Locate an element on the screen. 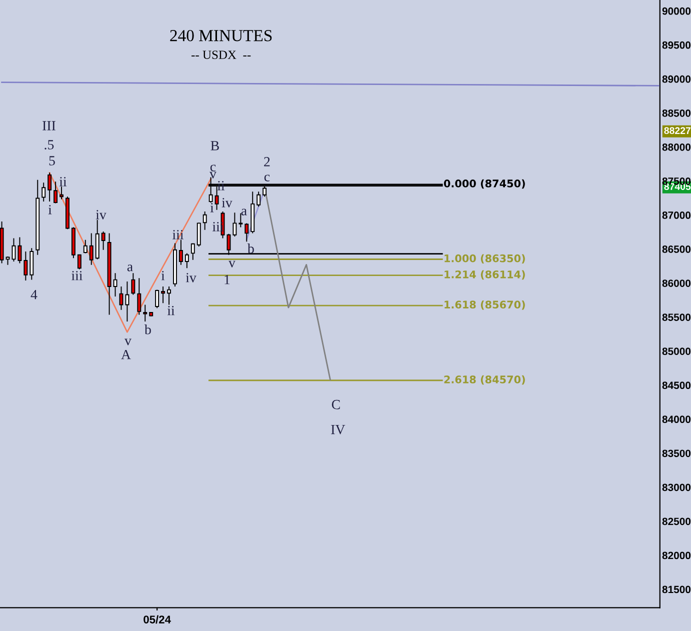 The image size is (691, 631). ref-line-label: 1.214 (86114) is located at coordinates (484, 275).